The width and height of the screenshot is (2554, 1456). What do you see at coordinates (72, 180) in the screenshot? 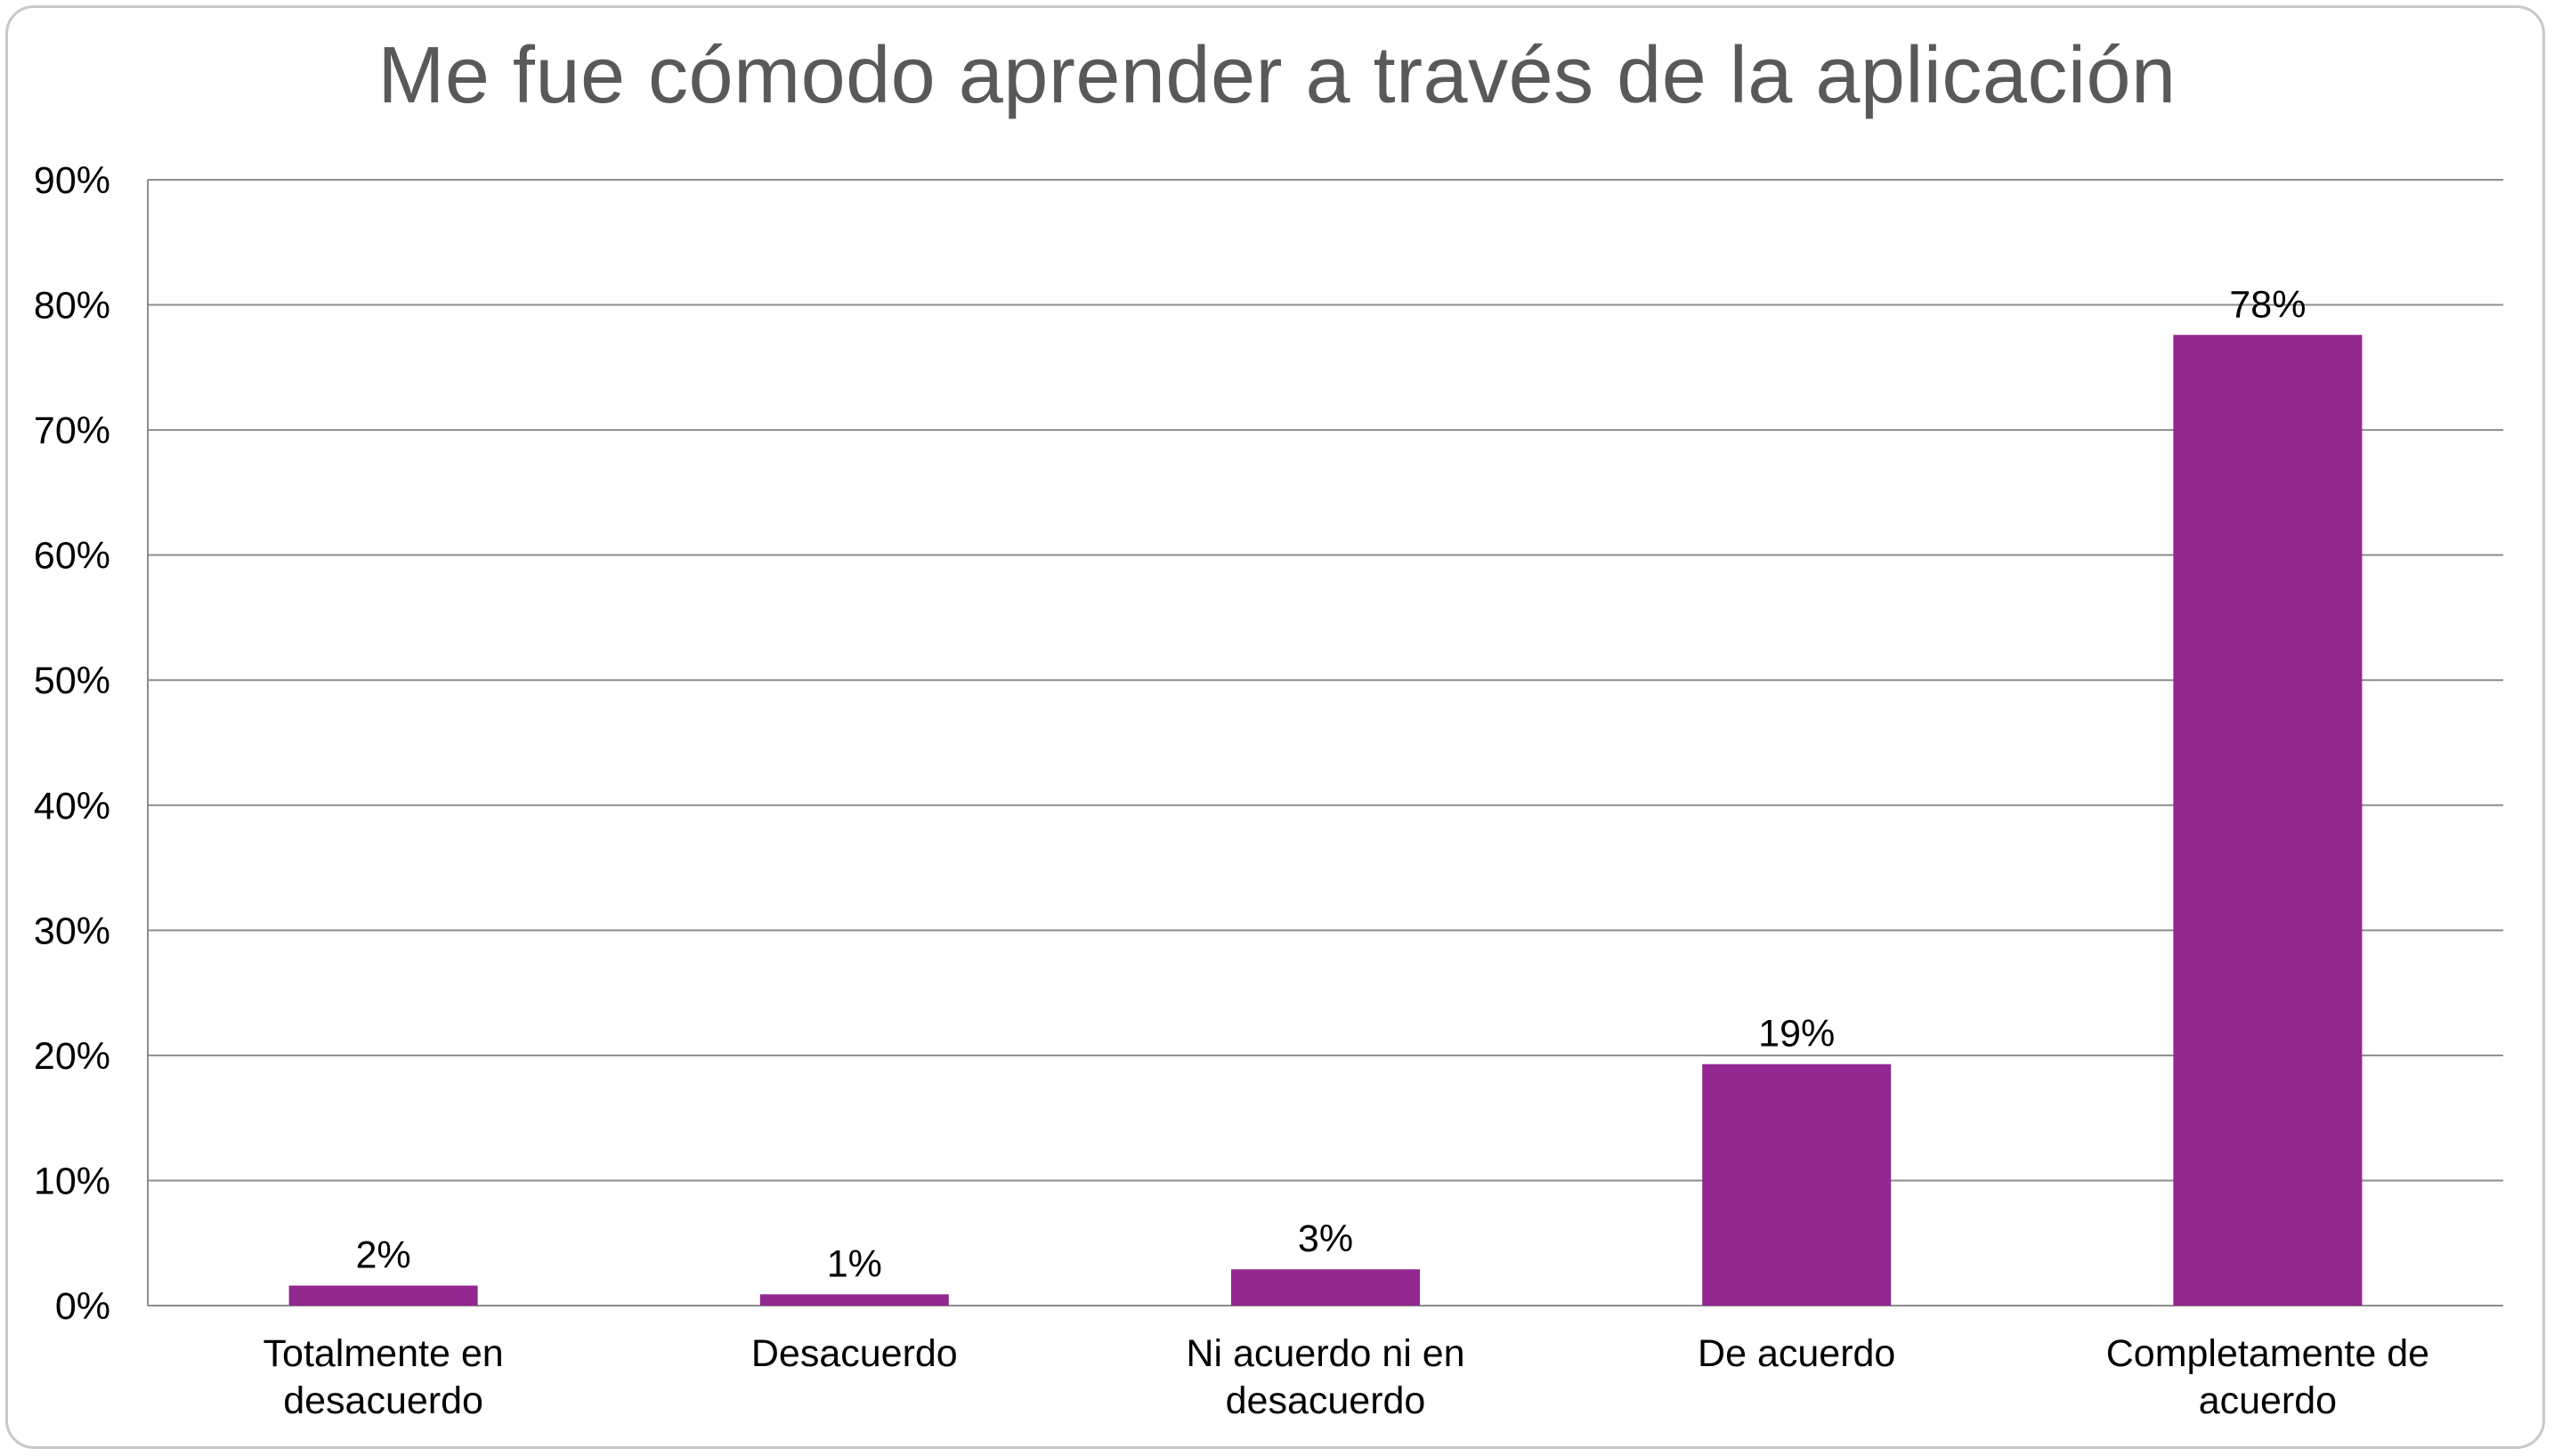
I see `y-tick-label: 90%` at bounding box center [72, 180].